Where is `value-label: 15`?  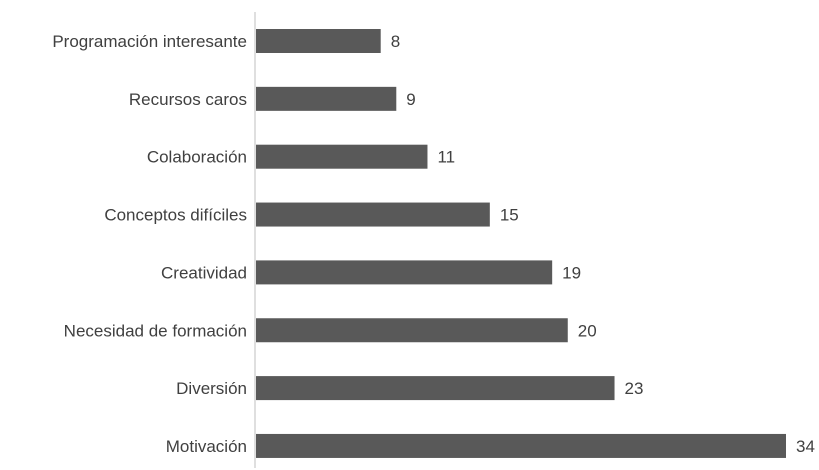
value-label: 15 is located at coordinates (509, 215).